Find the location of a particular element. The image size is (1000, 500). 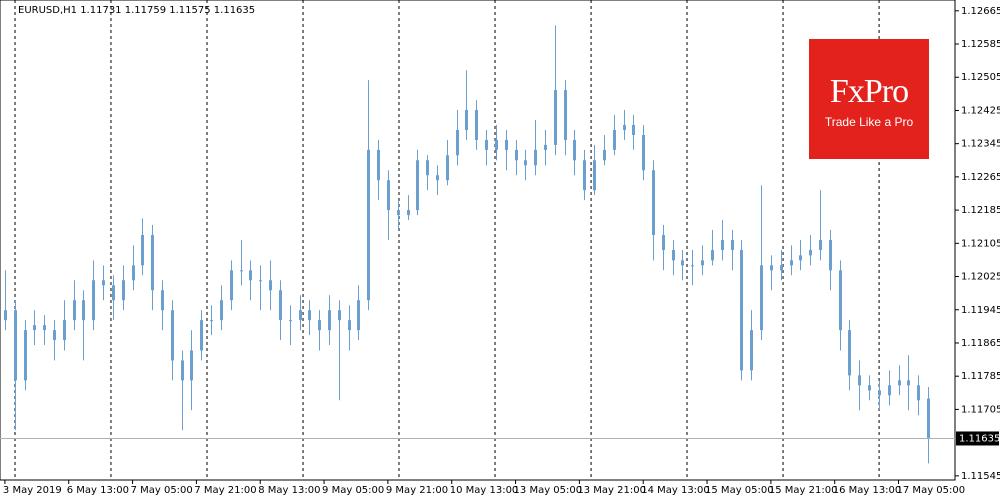

y-tick-label: 1.11705 is located at coordinates (980, 409).